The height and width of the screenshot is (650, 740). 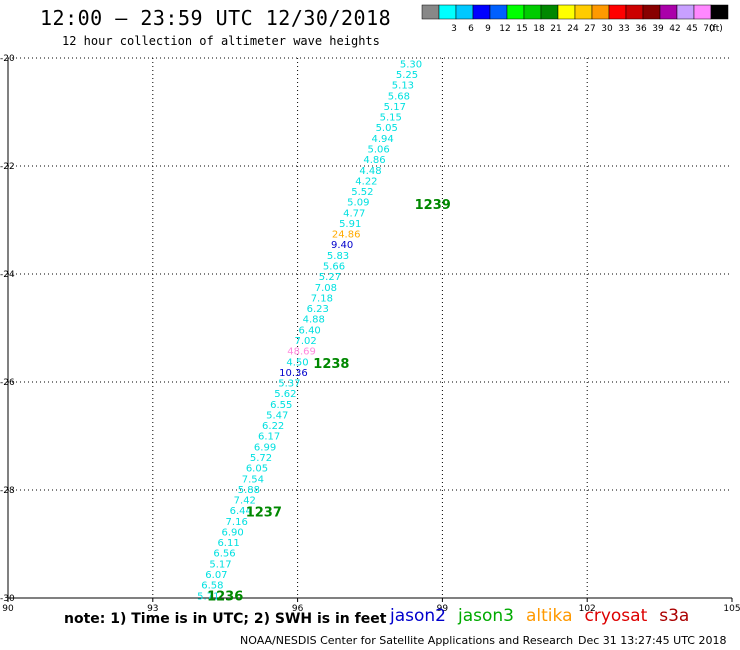 What do you see at coordinates (346, 235) in the screenshot?
I see `wave-height-point: 24.86` at bounding box center [346, 235].